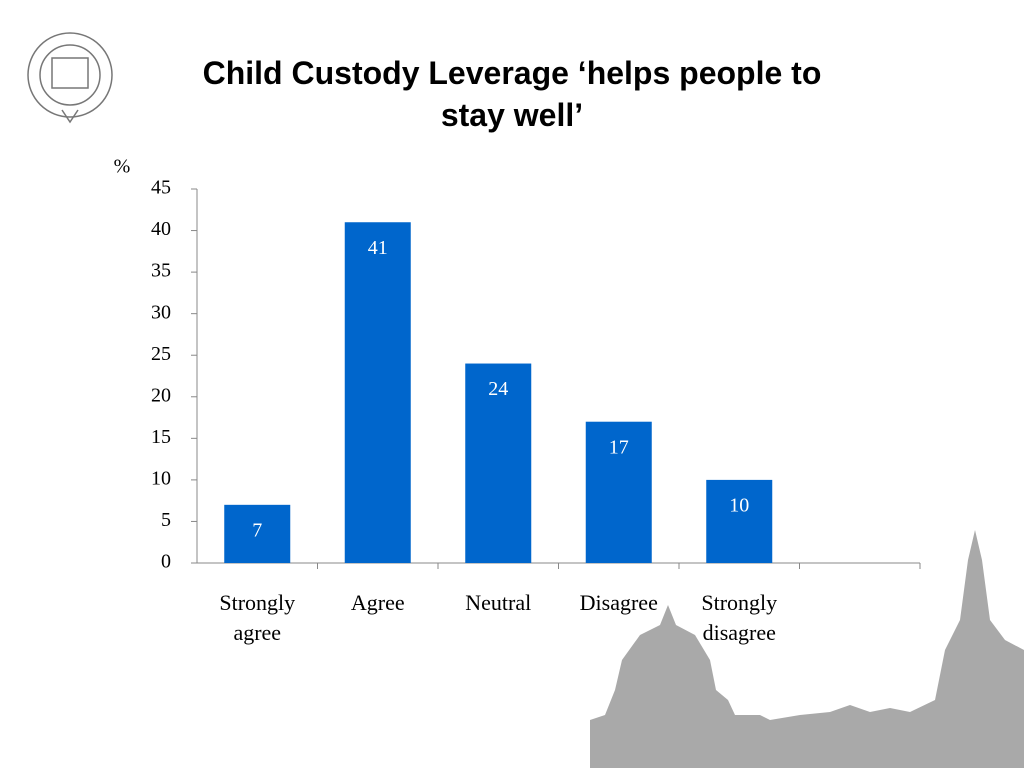  I want to click on y-tick-label: 40, so click(161, 229).